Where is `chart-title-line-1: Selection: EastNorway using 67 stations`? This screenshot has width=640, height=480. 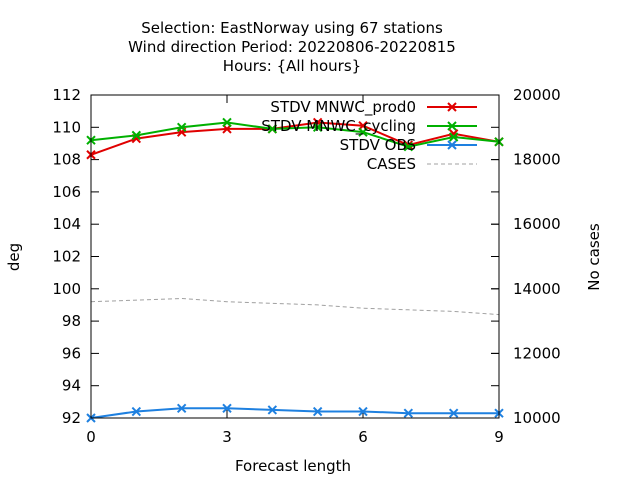
chart-title-line-1: Selection: EastNorway using 67 stations is located at coordinates (292, 28).